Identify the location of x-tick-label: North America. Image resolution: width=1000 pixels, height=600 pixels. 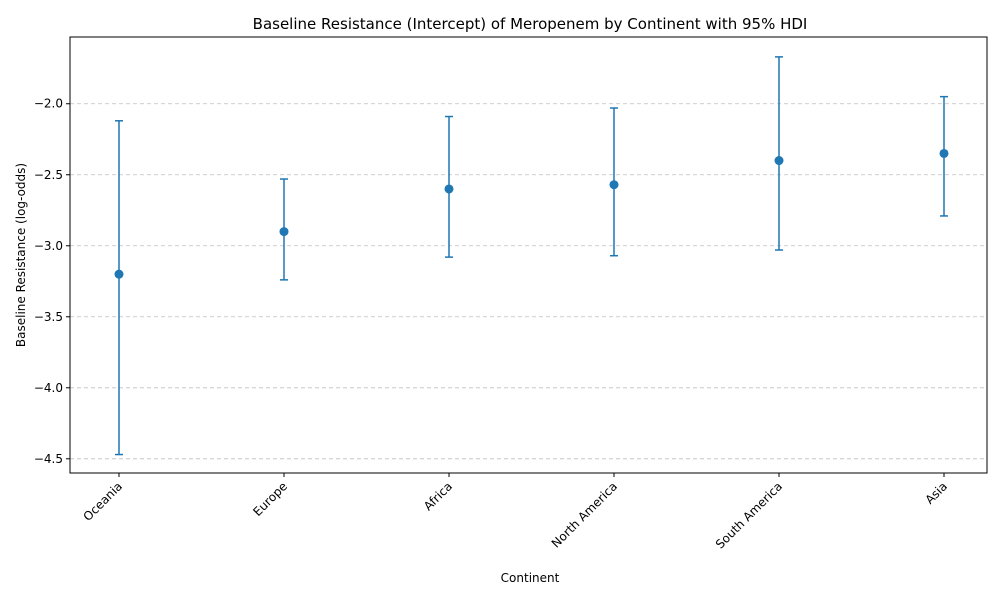
(584, 514).